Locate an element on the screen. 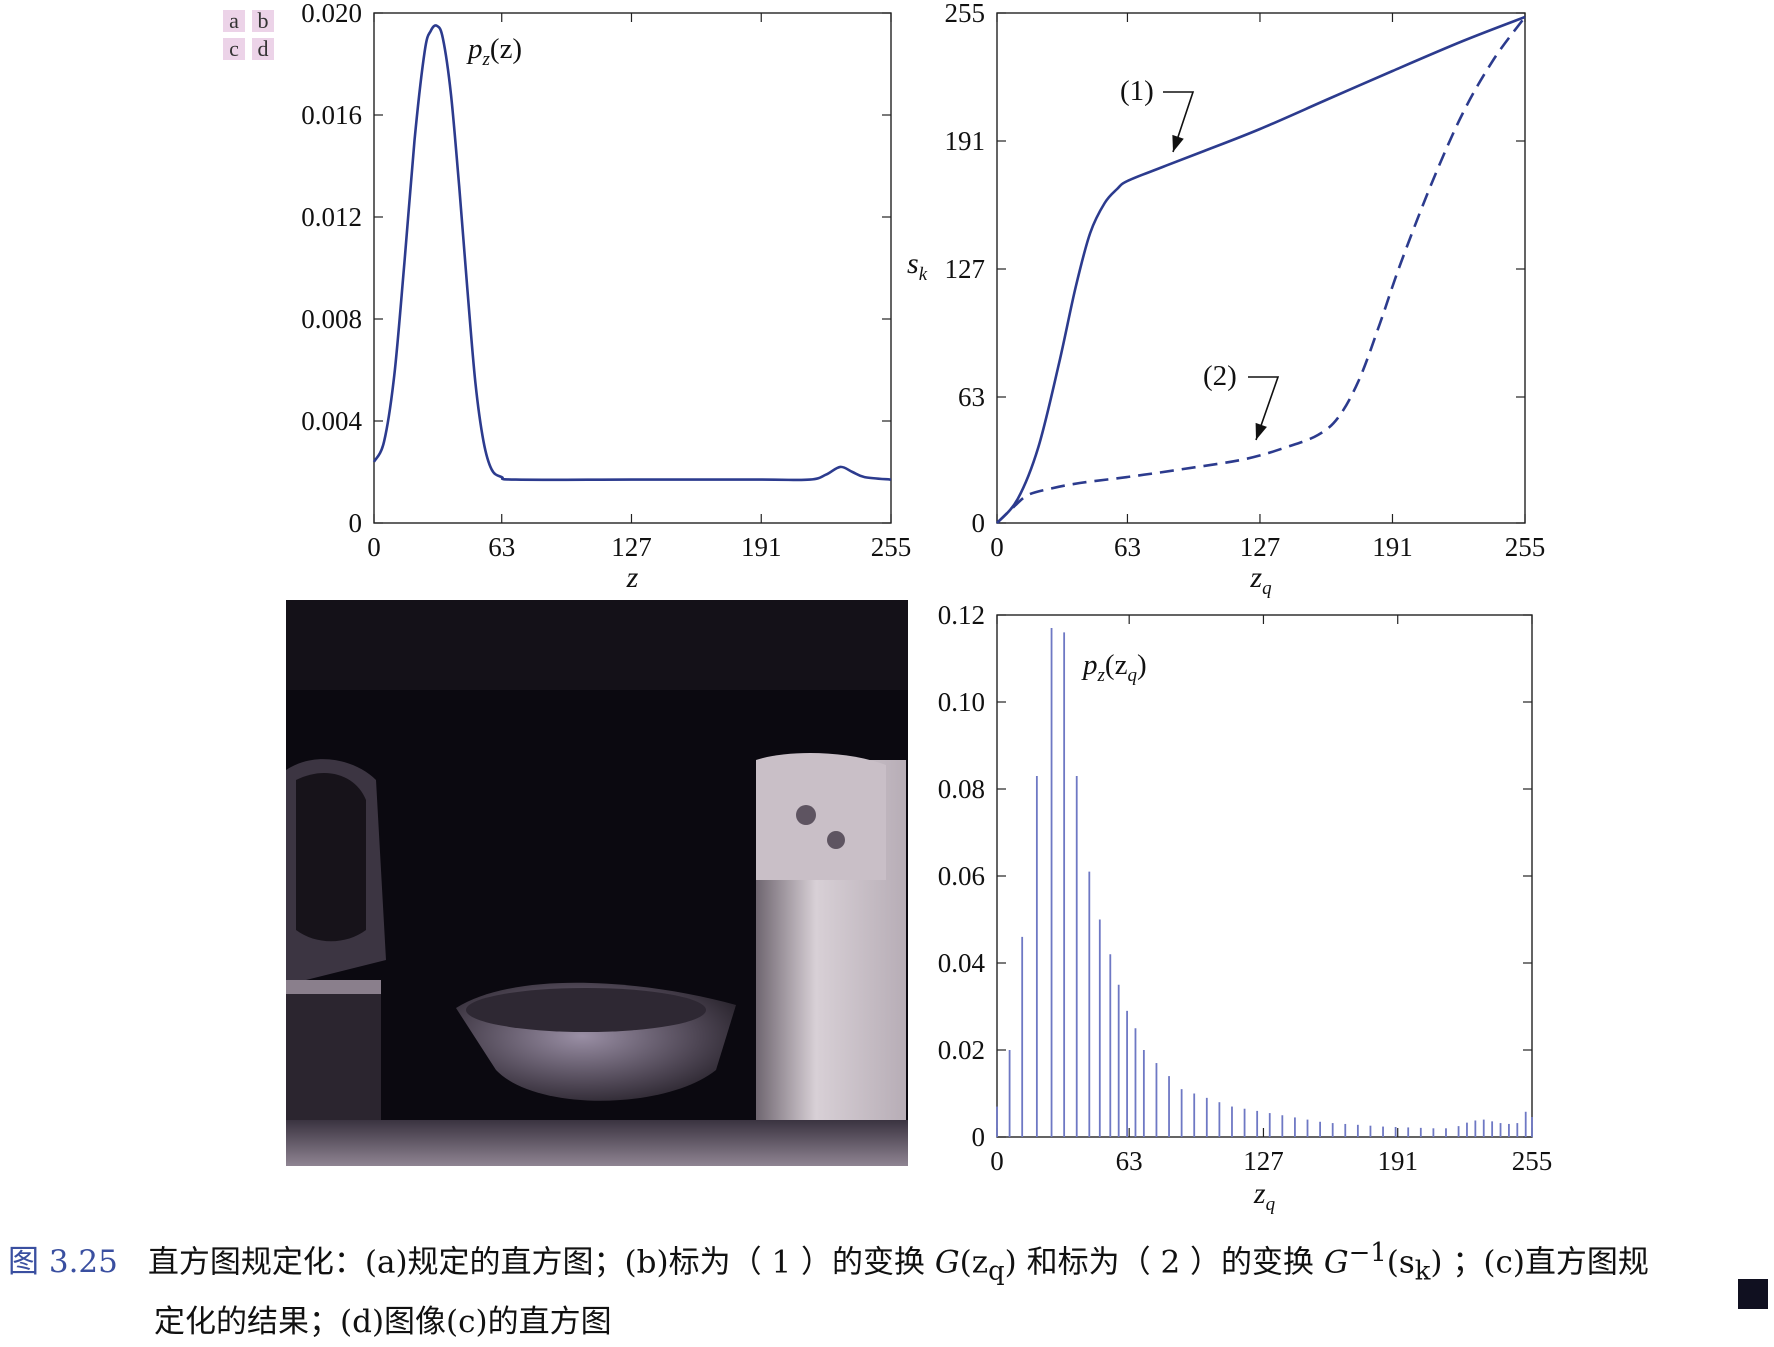  caption-text-1c: ；(c)直方图规 is located at coordinates (1545, 1262).